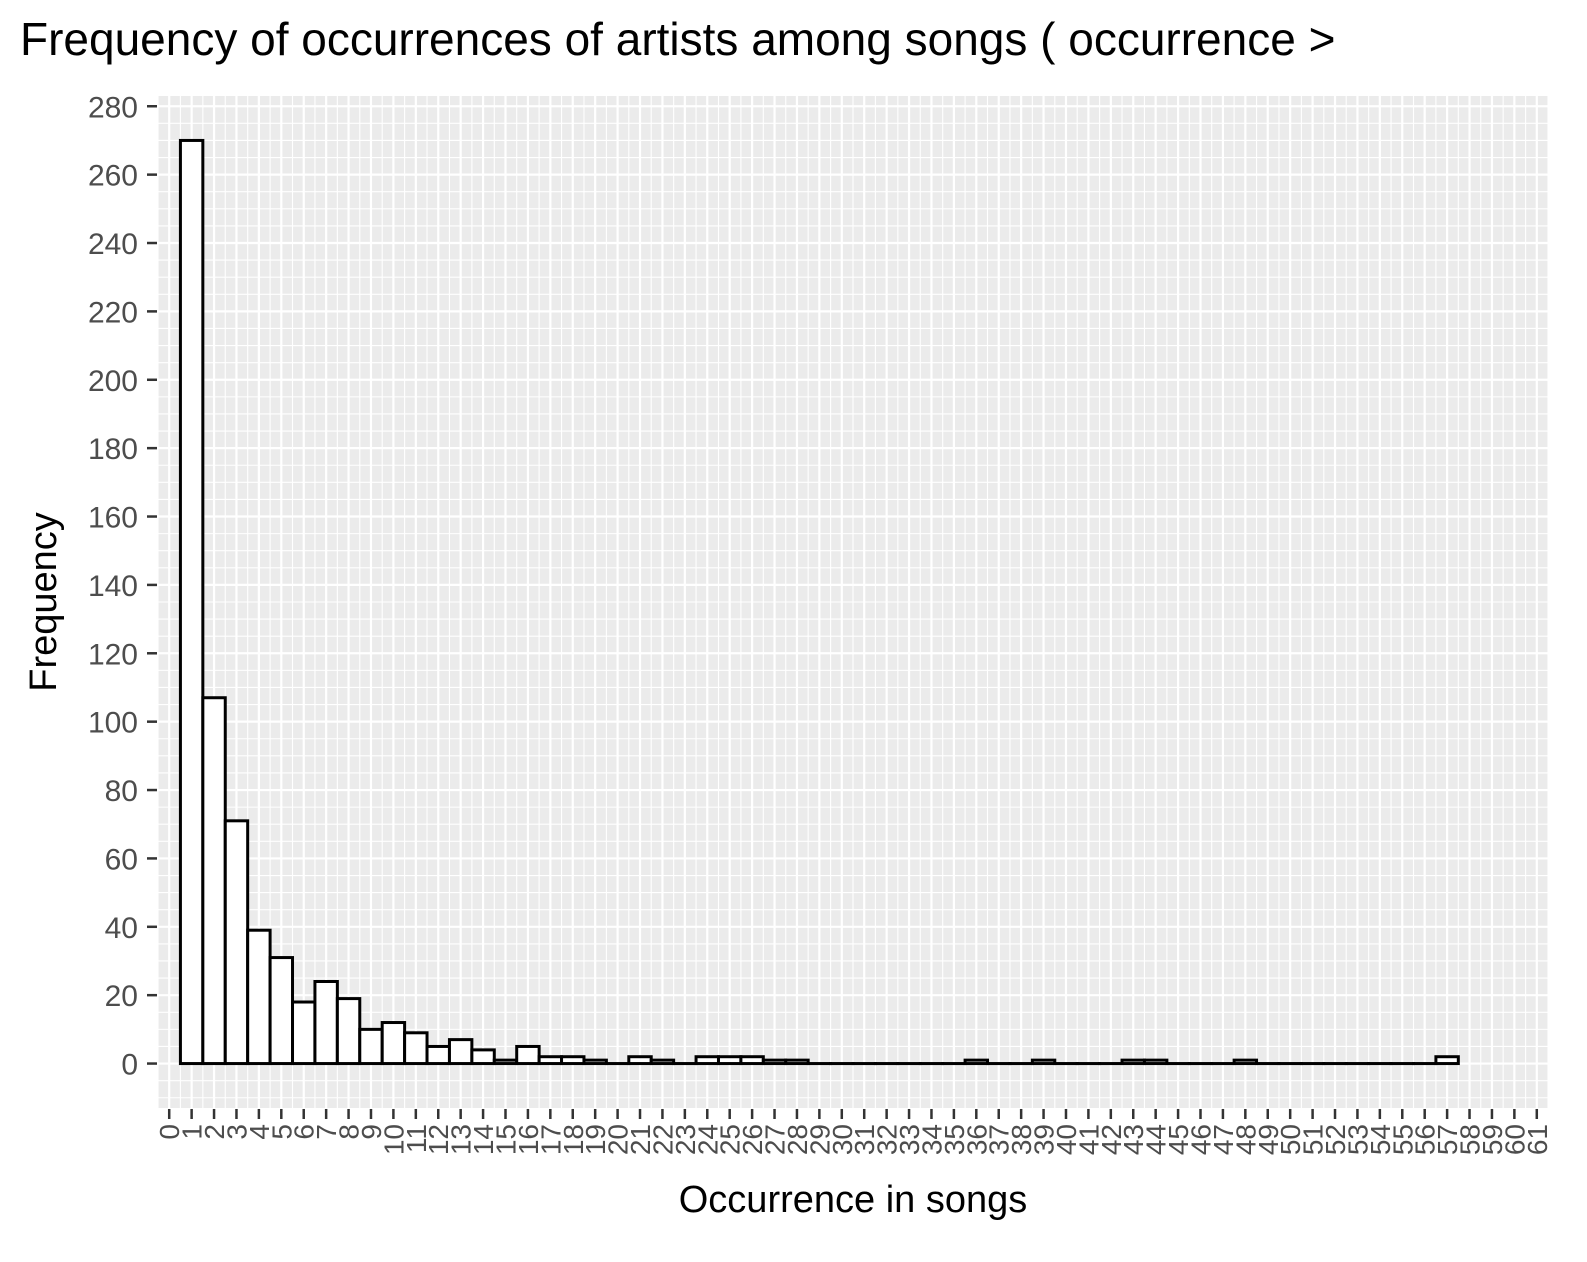 The image size is (1587, 1262). I want to click on x-tick-label: 6, so click(304, 1132).